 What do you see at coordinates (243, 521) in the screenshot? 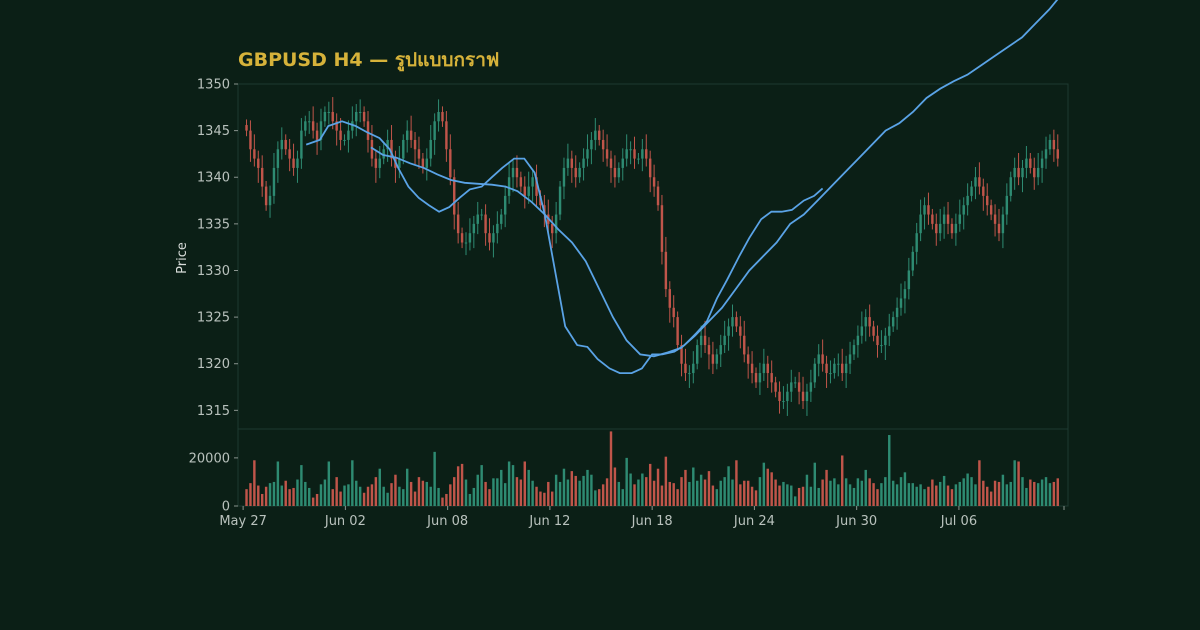
I see `x-tick-label: May 27` at bounding box center [243, 521].